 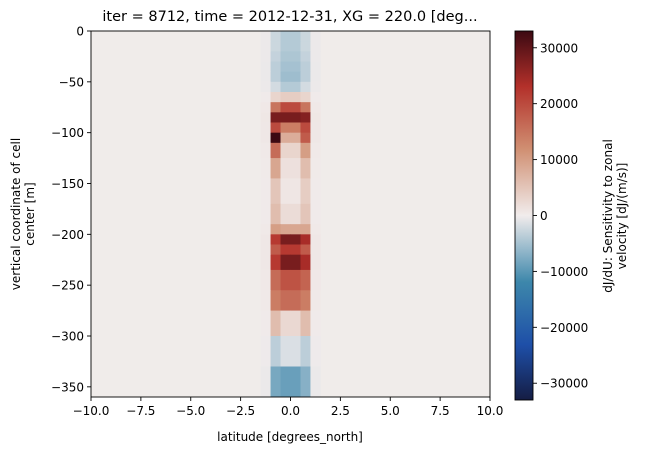 I want to click on colorbar-tick-label: −30000, so click(x=564, y=384).